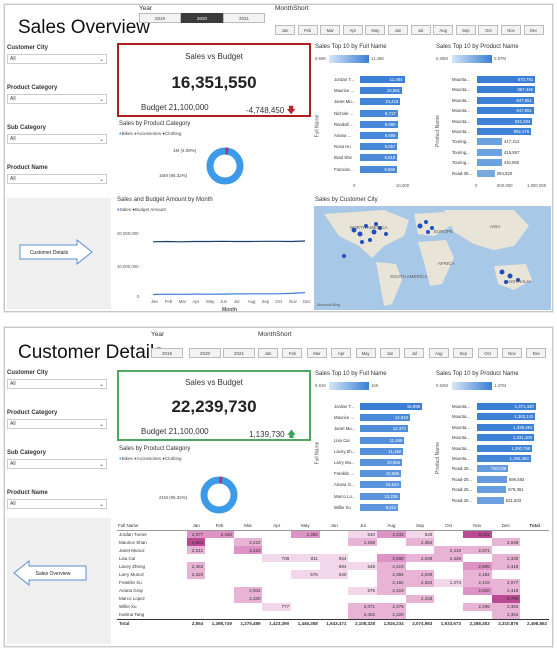  I want to click on month-button-jun: Jun, so click(390, 353).